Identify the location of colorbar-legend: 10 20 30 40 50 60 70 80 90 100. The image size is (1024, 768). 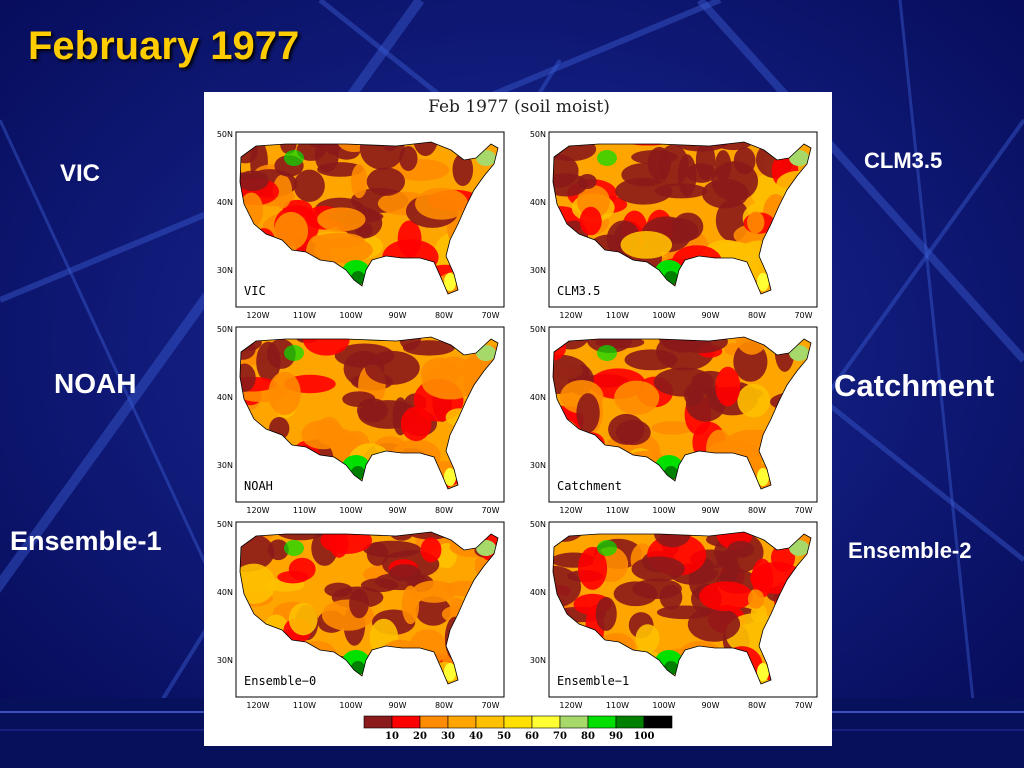
(518, 728).